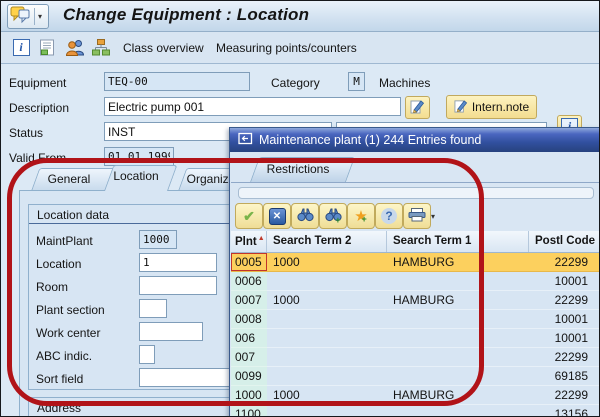 The image size is (600, 417). Describe the element at coordinates (26, 133) in the screenshot. I see `status-label: Status` at that location.